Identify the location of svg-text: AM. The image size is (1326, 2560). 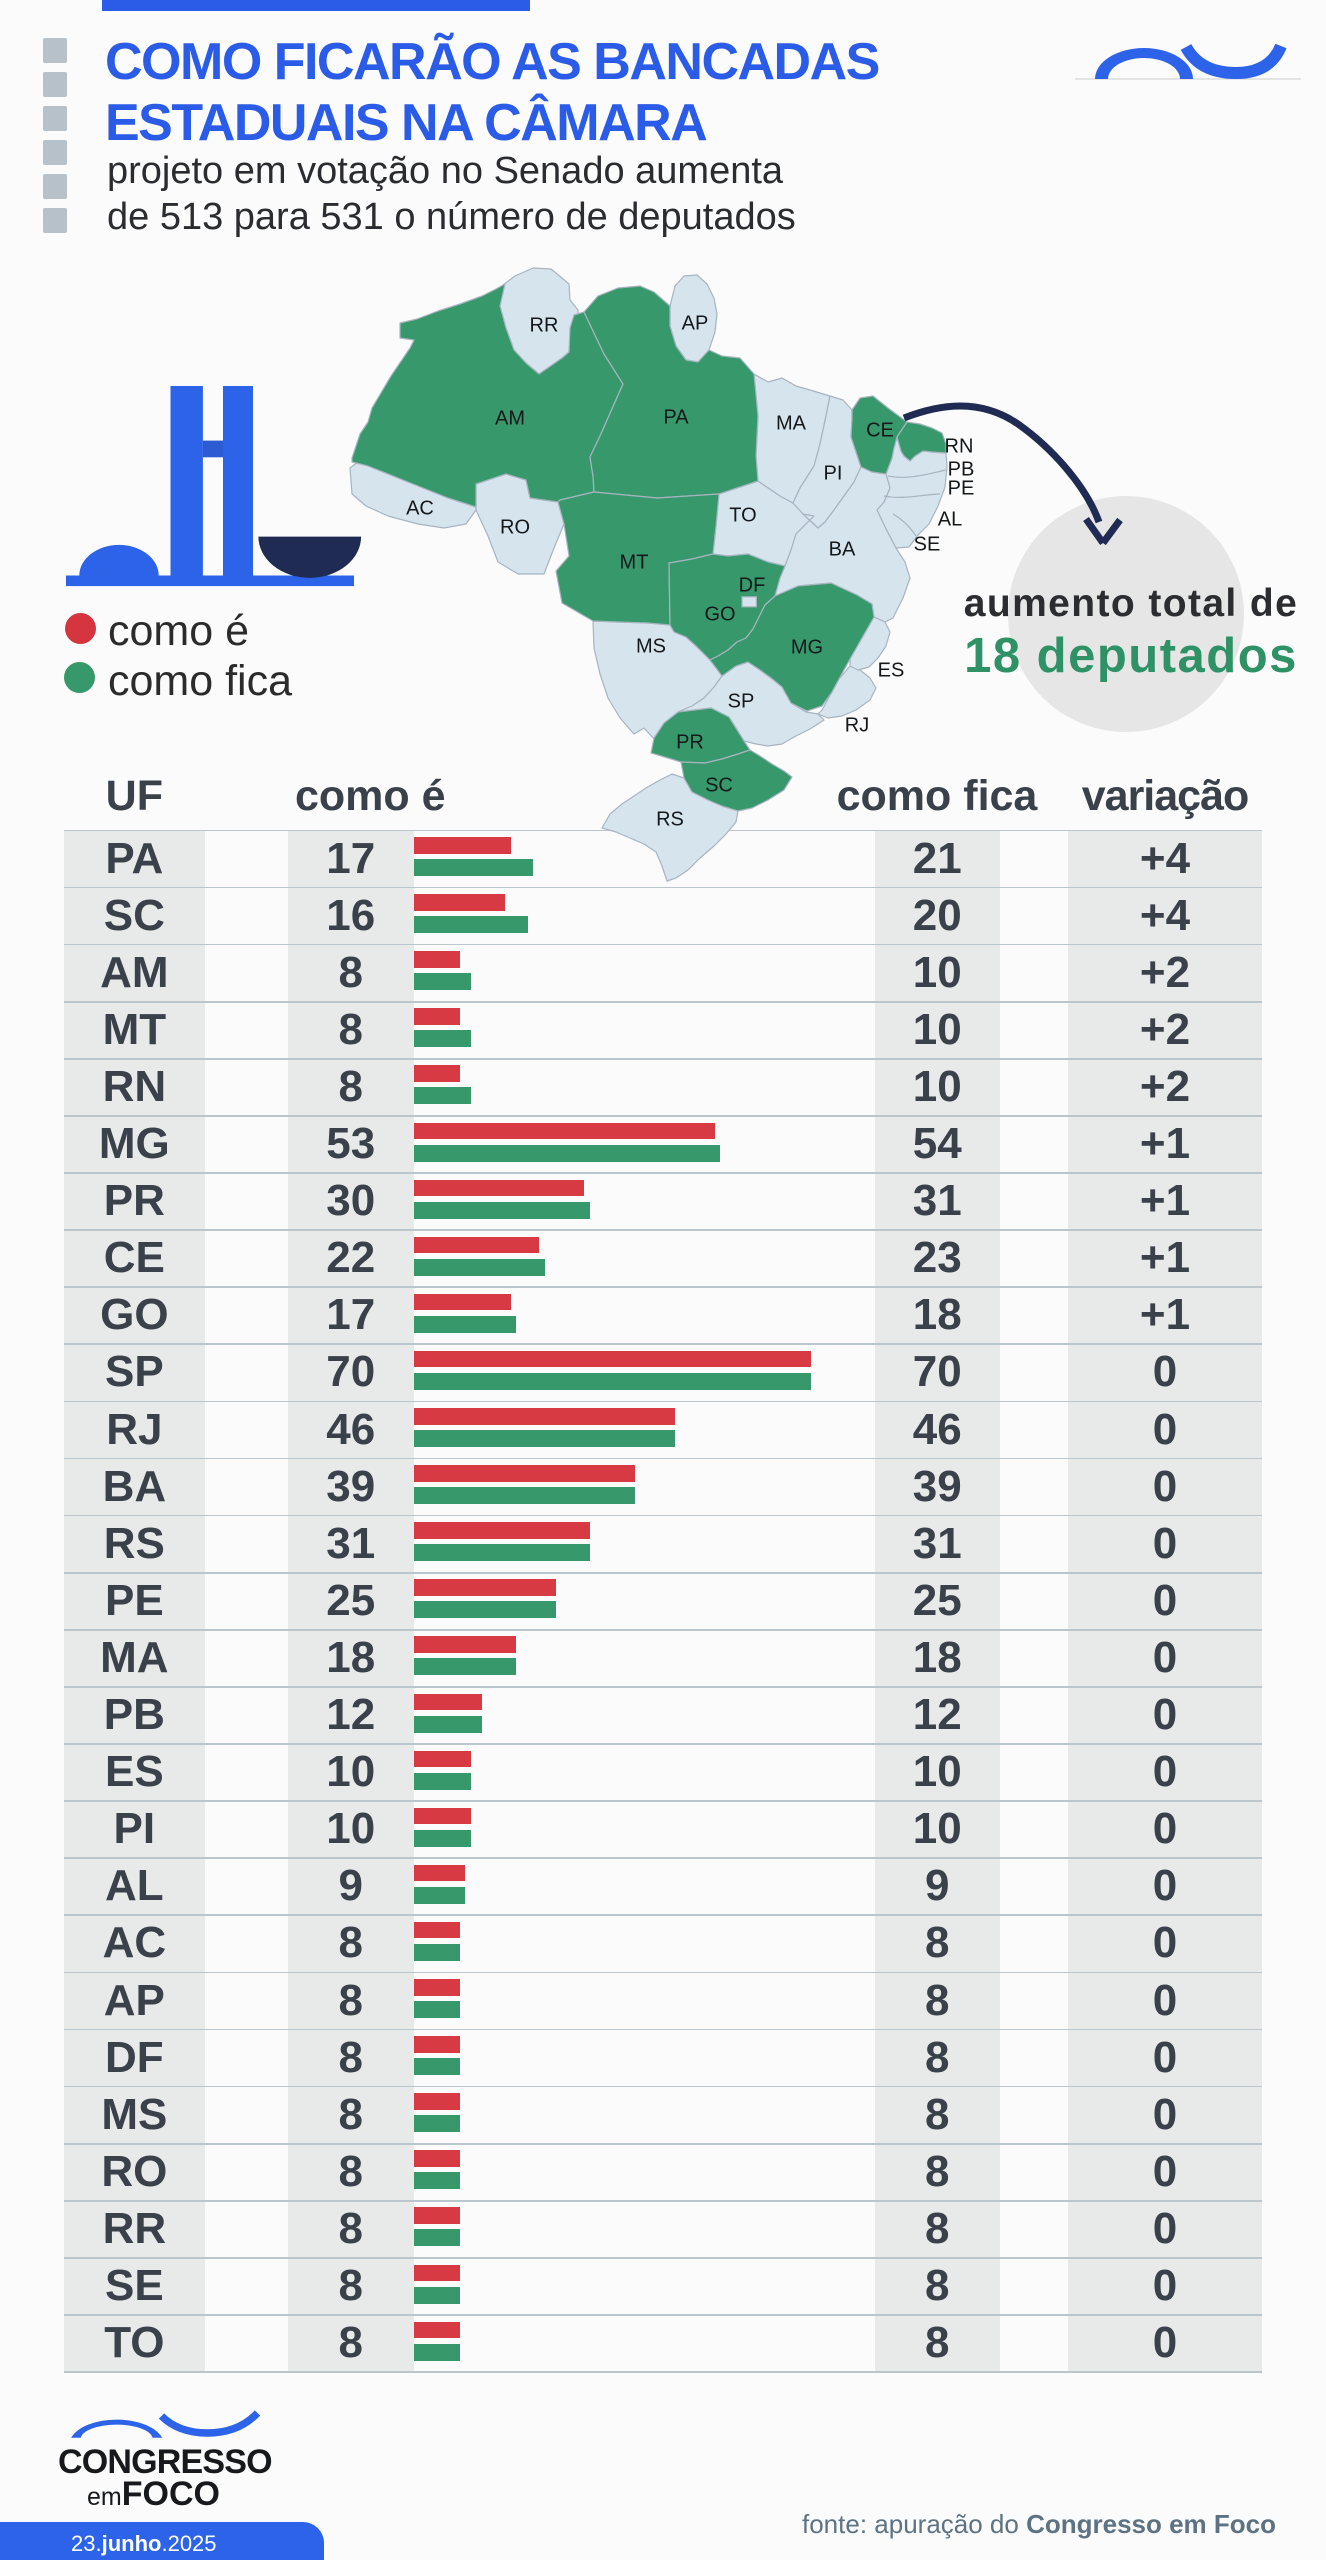
(510, 418).